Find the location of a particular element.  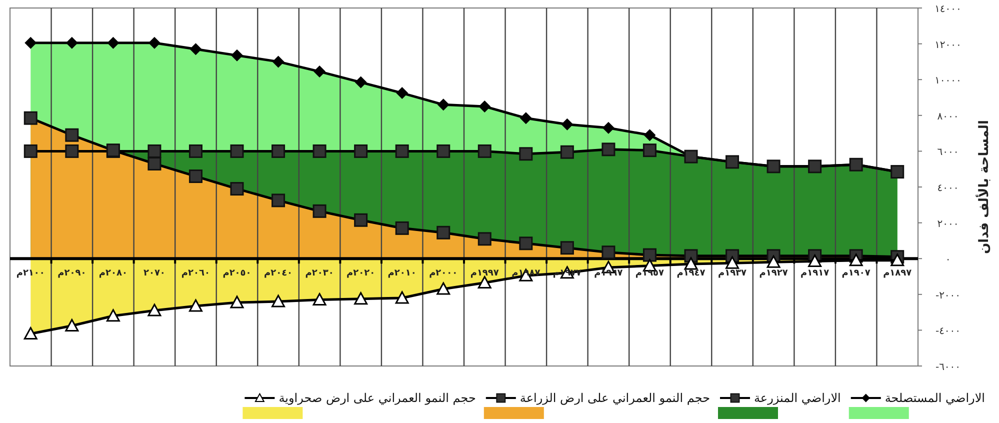

legend-label: حجم النمو العمراني على ارض الزراعة is located at coordinates (615, 398).